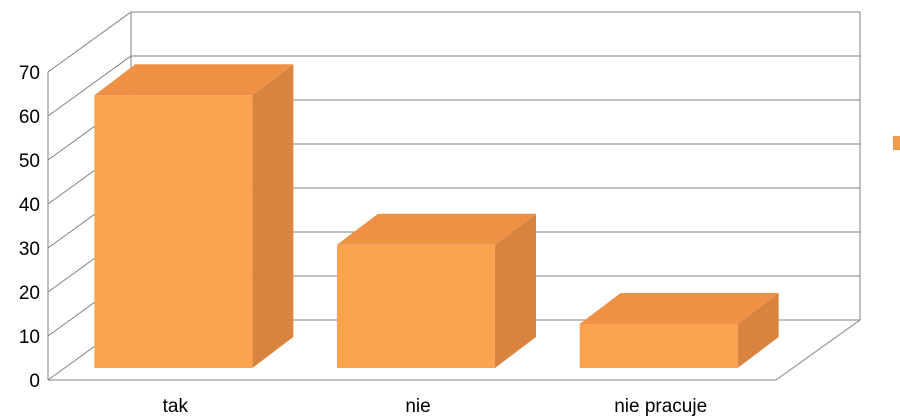  What do you see at coordinates (417, 406) in the screenshot?
I see `x-tick-label: nie` at bounding box center [417, 406].